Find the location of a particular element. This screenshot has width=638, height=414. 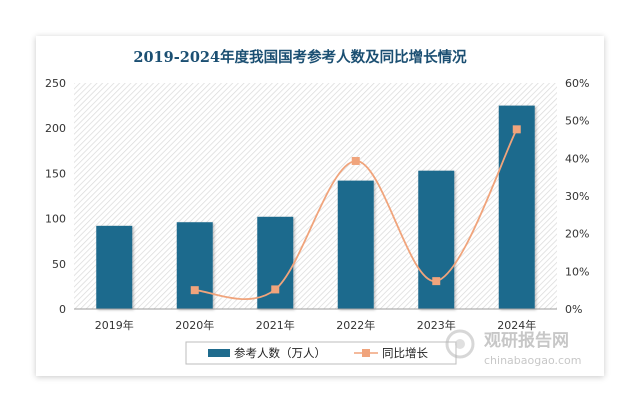

legend-line-marker is located at coordinates (366, 353).